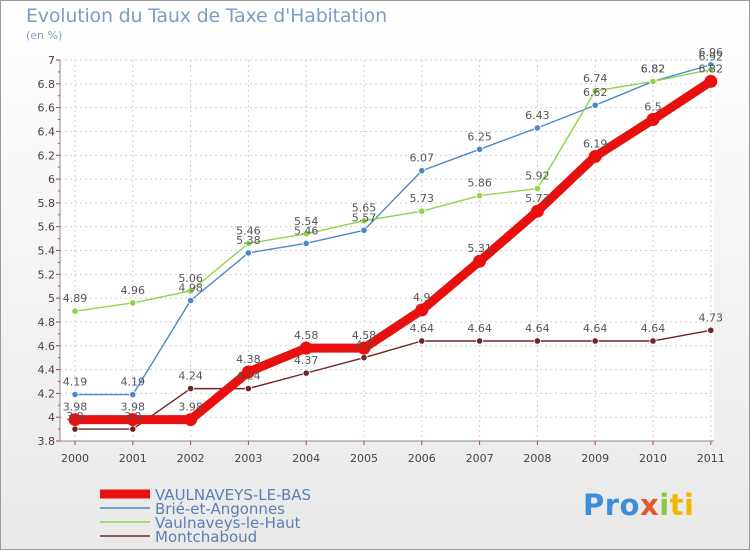 The image size is (750, 550). Describe the element at coordinates (47, 84) in the screenshot. I see `y-tick-label: 6.8` at that location.